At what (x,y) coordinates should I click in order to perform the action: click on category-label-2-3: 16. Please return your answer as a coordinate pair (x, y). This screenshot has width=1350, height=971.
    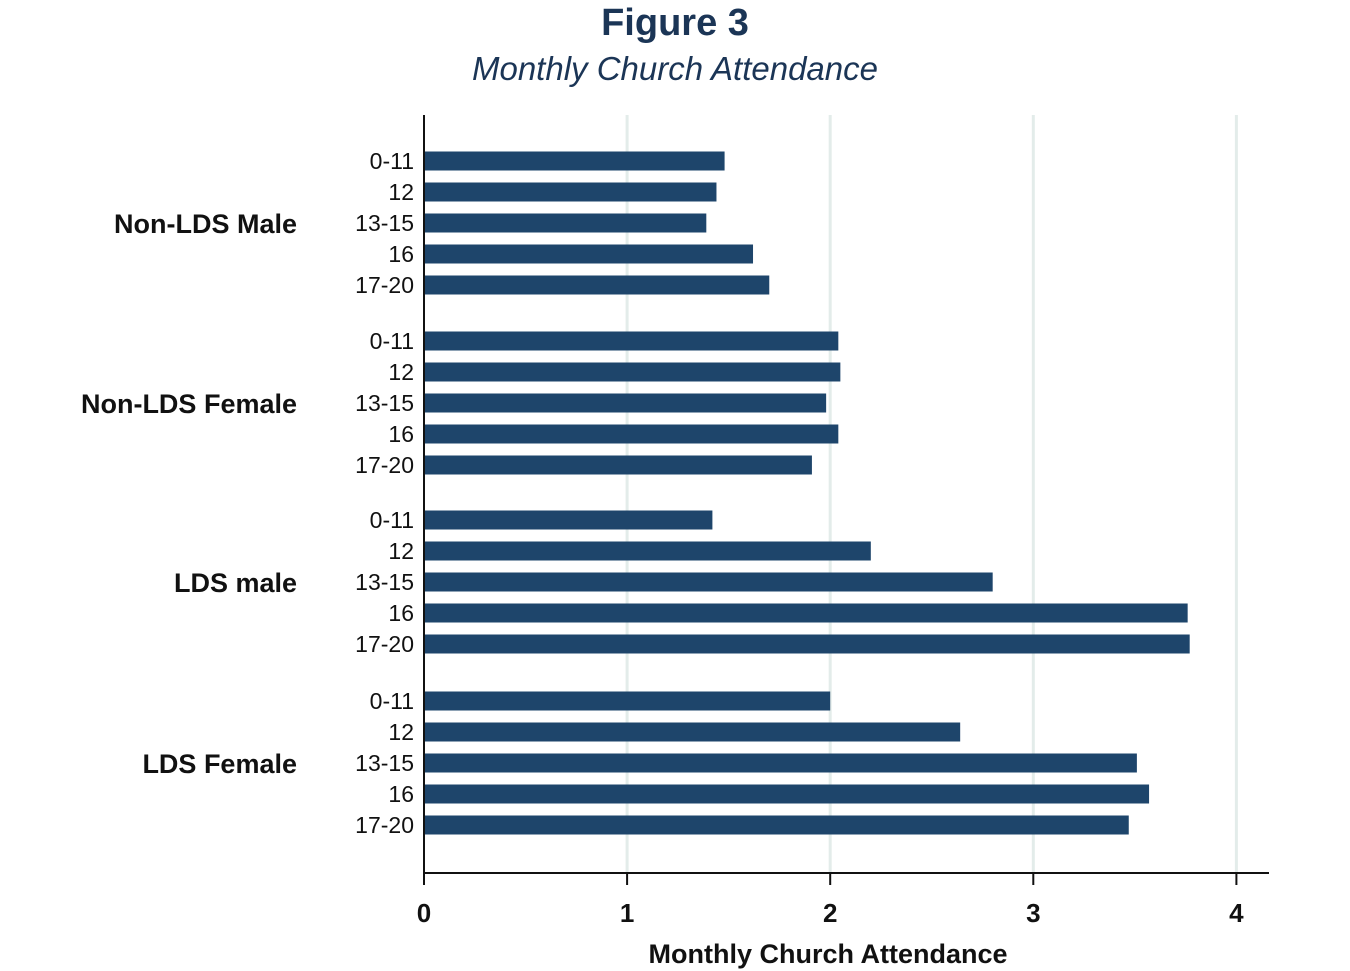
    Looking at the image, I should click on (401, 613).